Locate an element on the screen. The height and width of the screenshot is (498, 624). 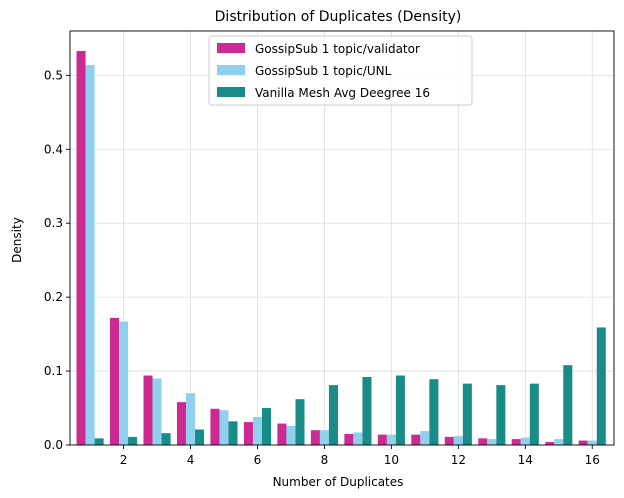
legend-box is located at coordinates (340, 70).